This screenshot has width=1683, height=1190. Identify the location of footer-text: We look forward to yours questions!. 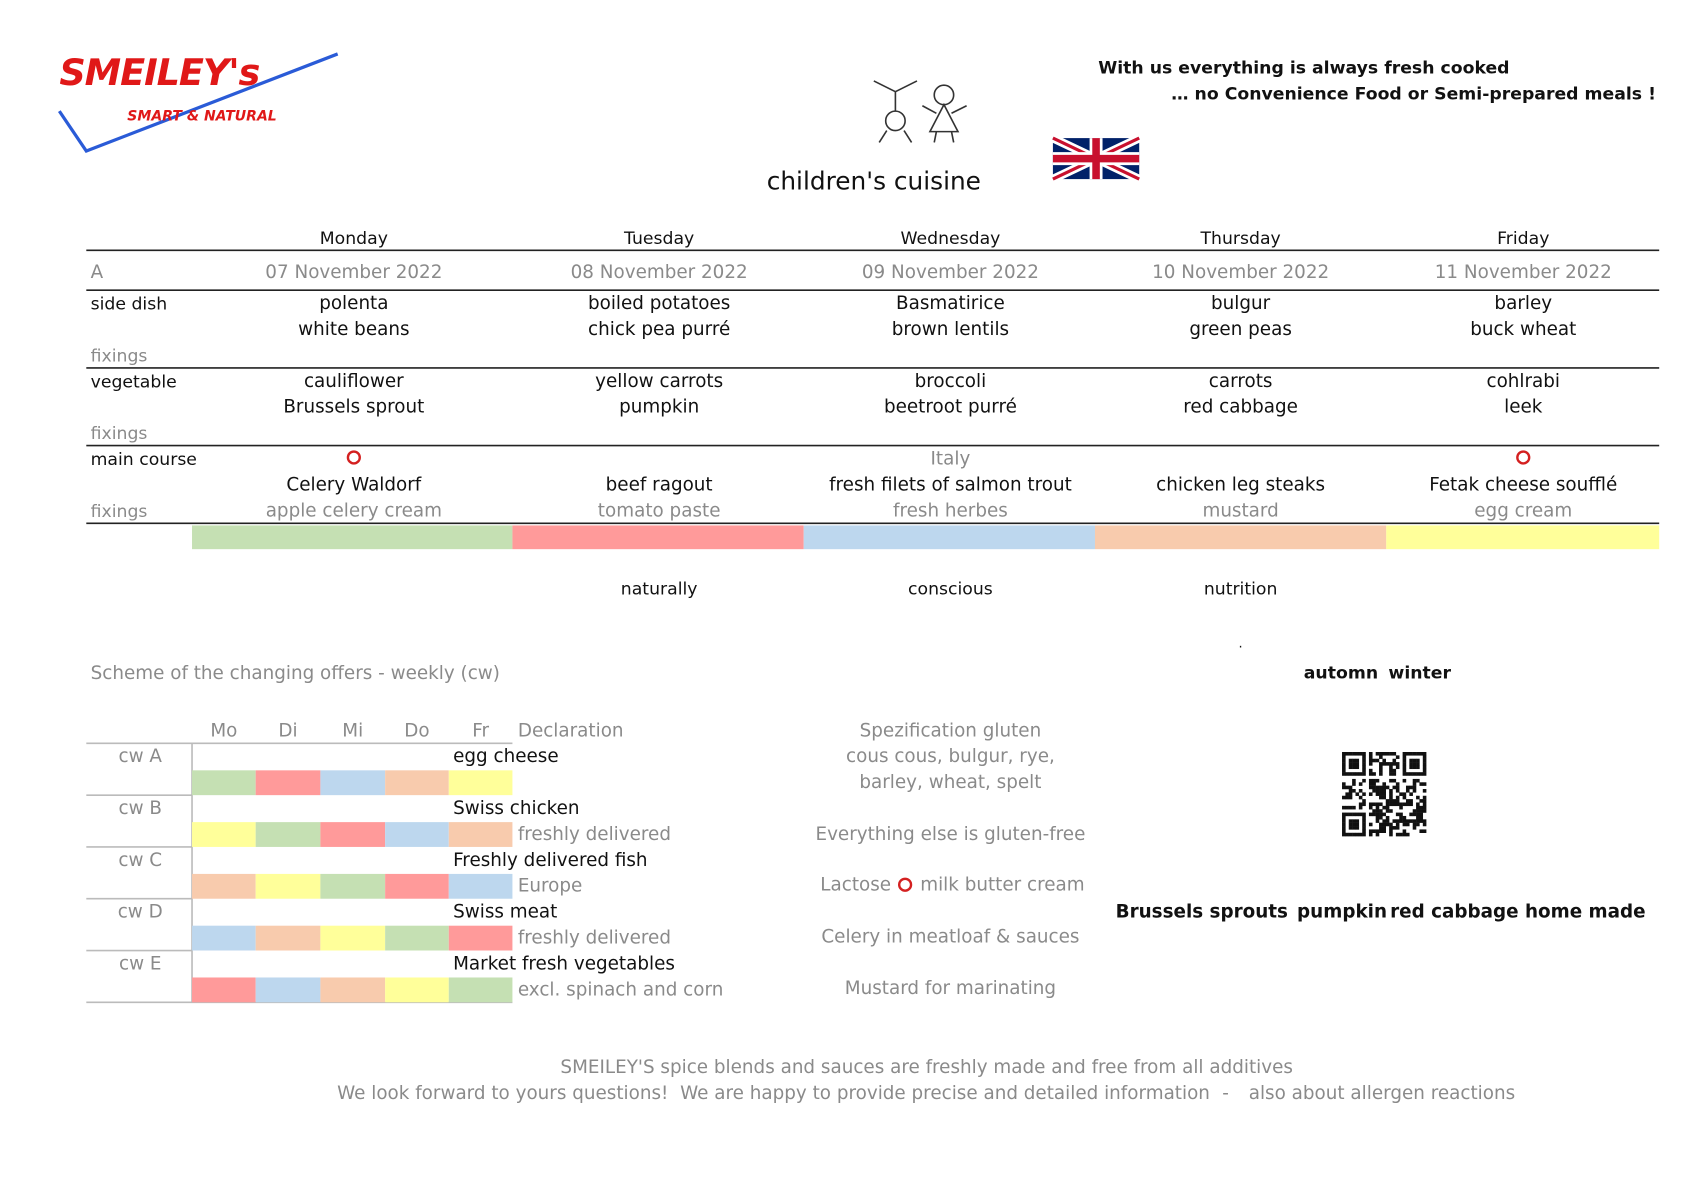
(503, 1093).